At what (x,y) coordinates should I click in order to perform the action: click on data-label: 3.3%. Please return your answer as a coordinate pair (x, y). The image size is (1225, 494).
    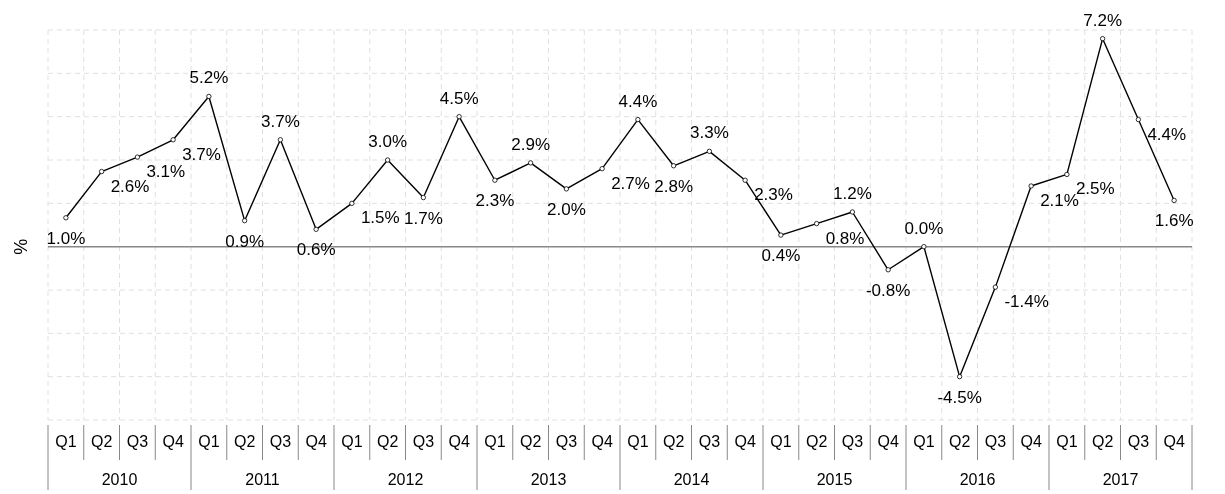
    Looking at the image, I should click on (709, 133).